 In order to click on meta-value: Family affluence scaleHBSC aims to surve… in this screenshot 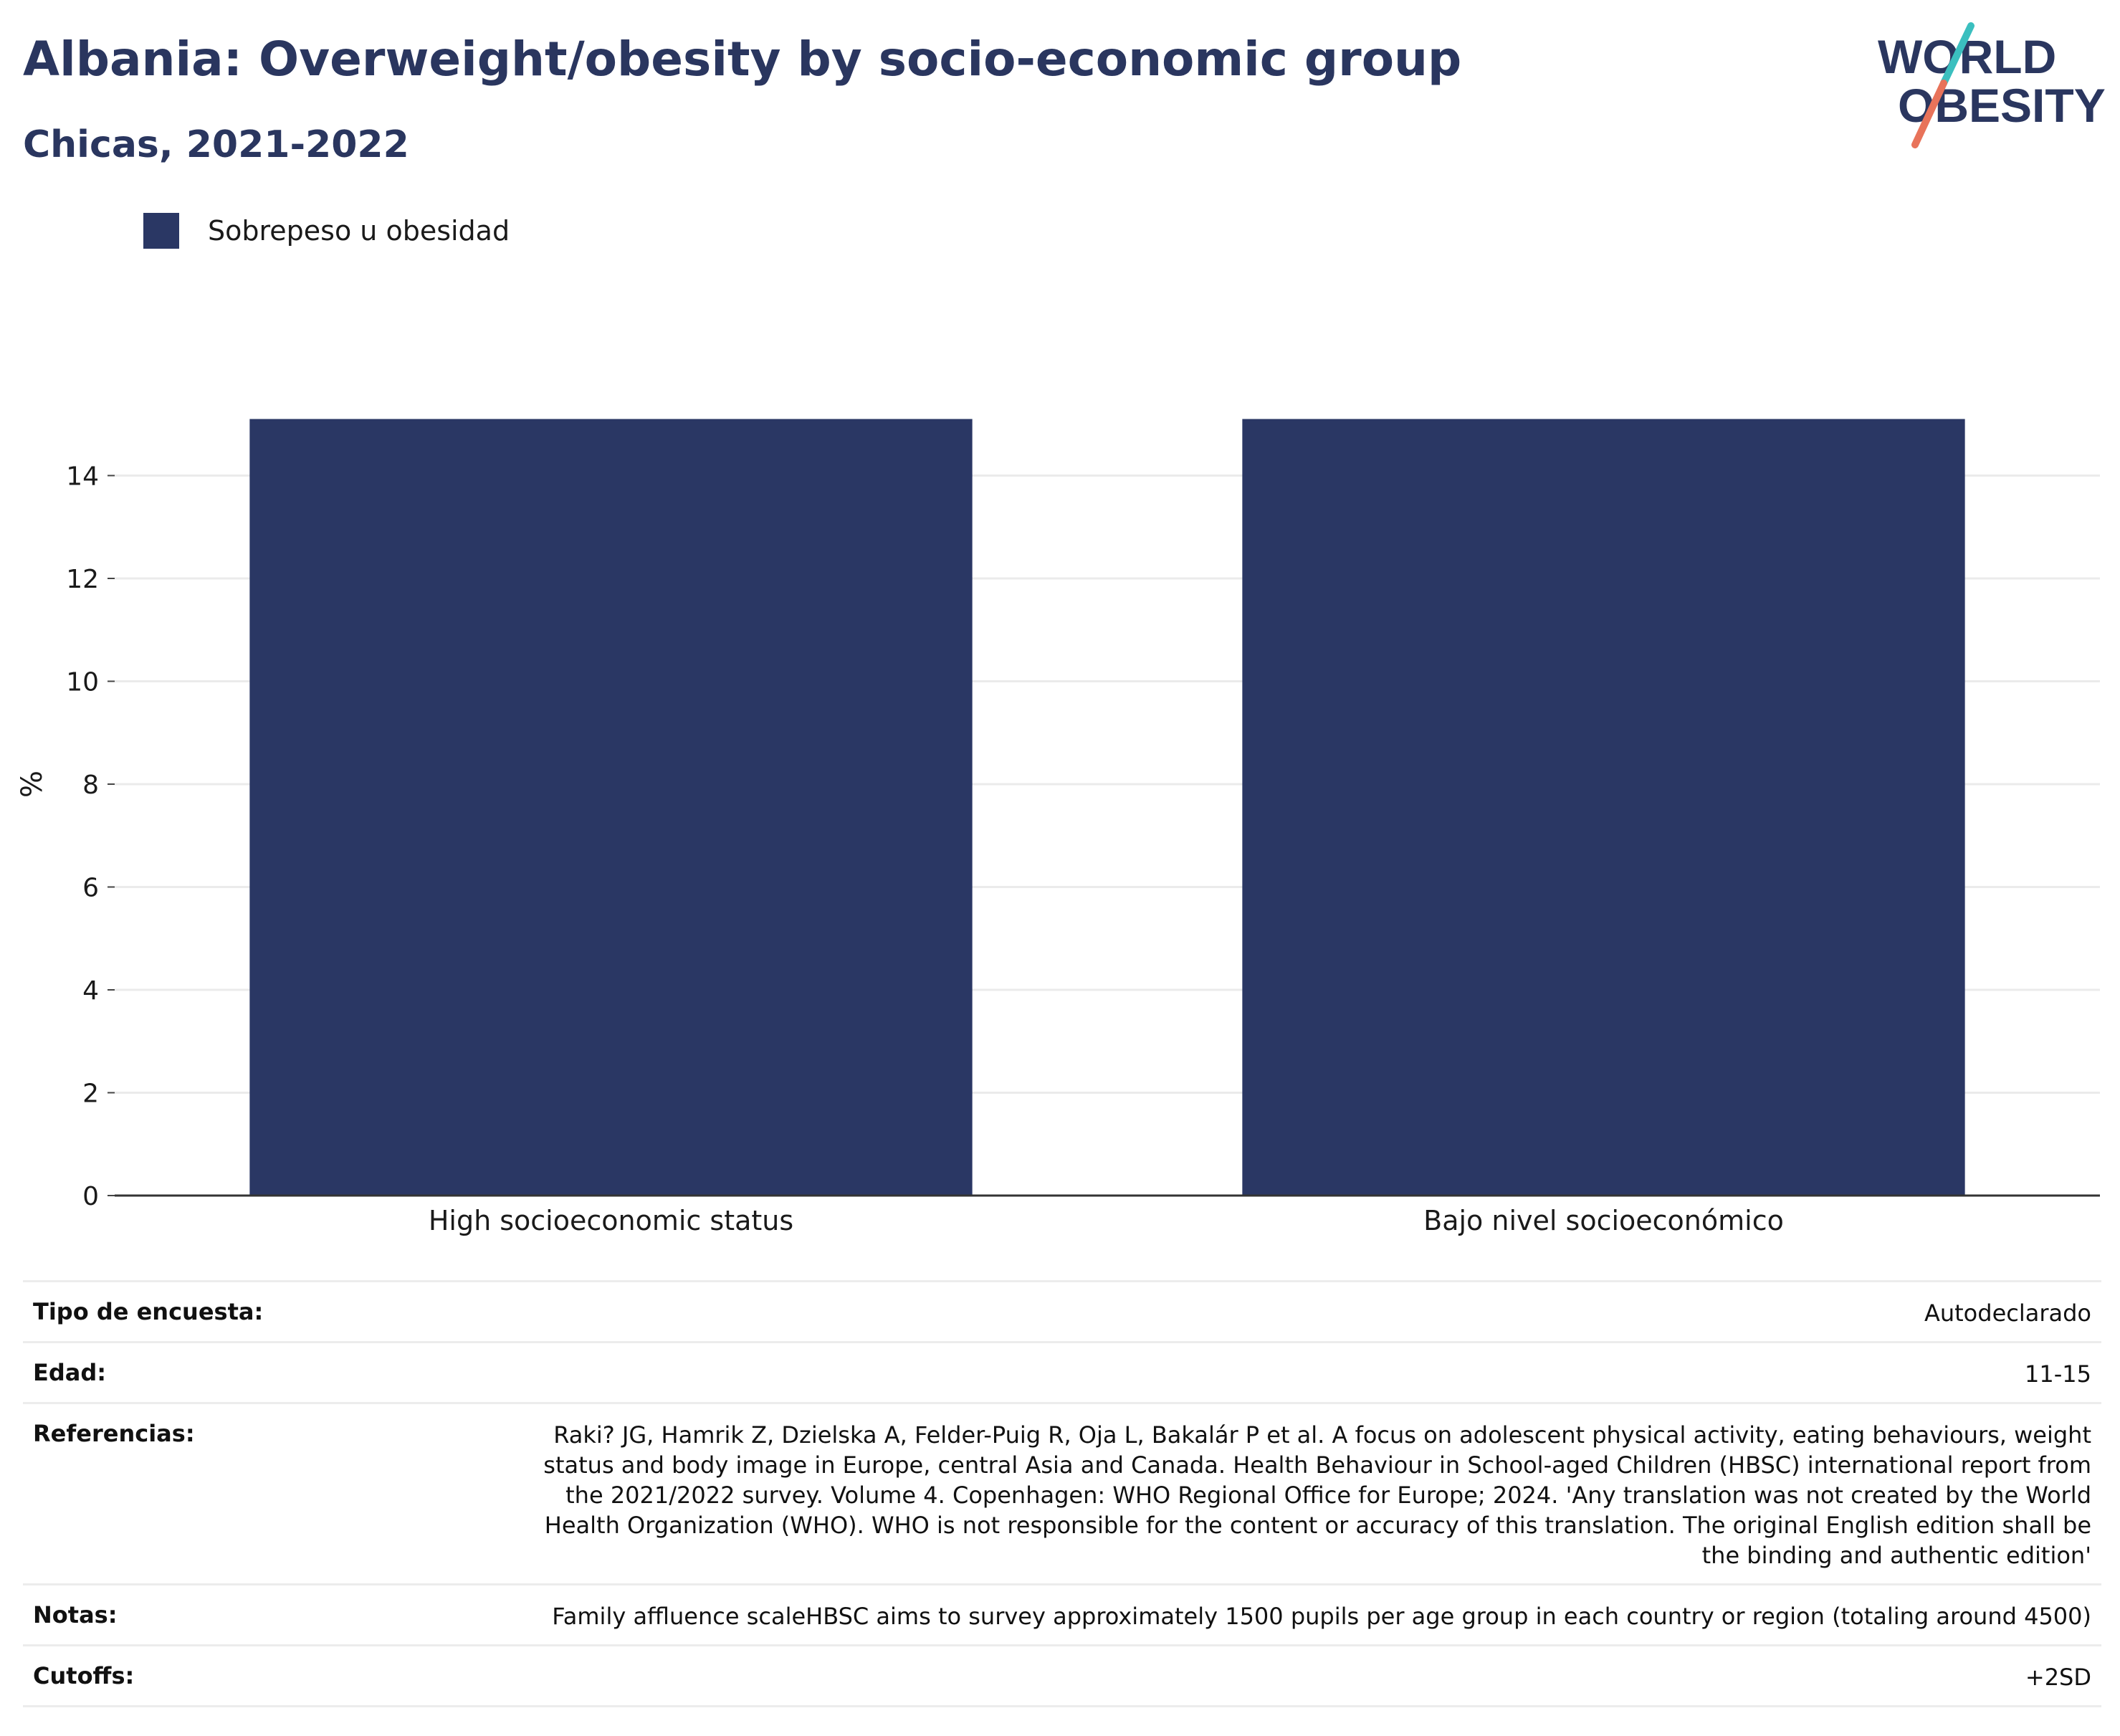, I will do `click(1322, 1616)`.